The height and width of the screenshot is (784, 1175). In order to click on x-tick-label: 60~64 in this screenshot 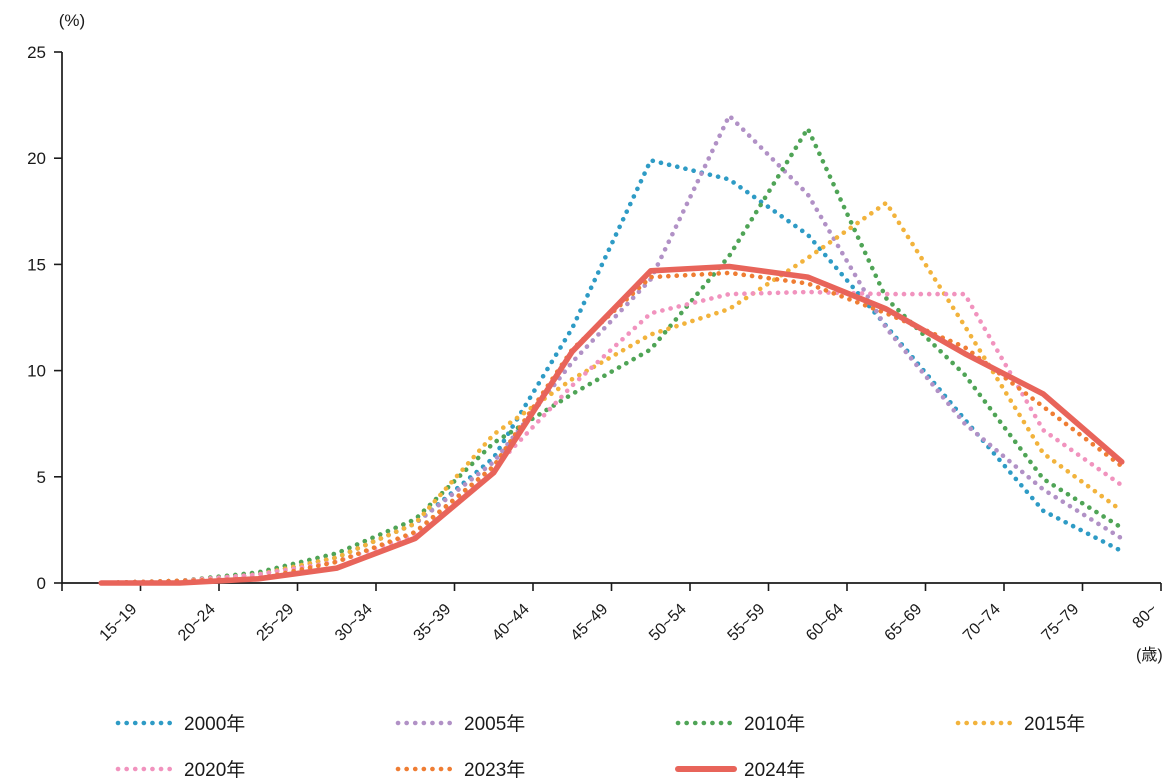, I will do `click(825, 623)`.